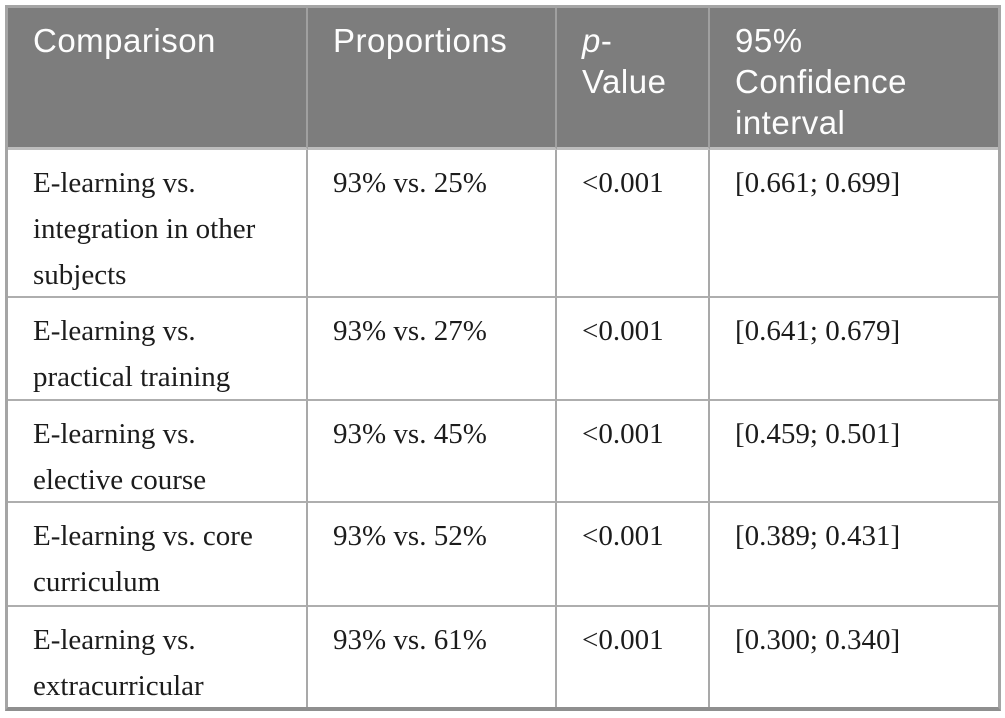 Image resolution: width=1005 pixels, height=718 pixels. I want to click on table-cell-comparison: E-learning vs. elective course, so click(158, 452).